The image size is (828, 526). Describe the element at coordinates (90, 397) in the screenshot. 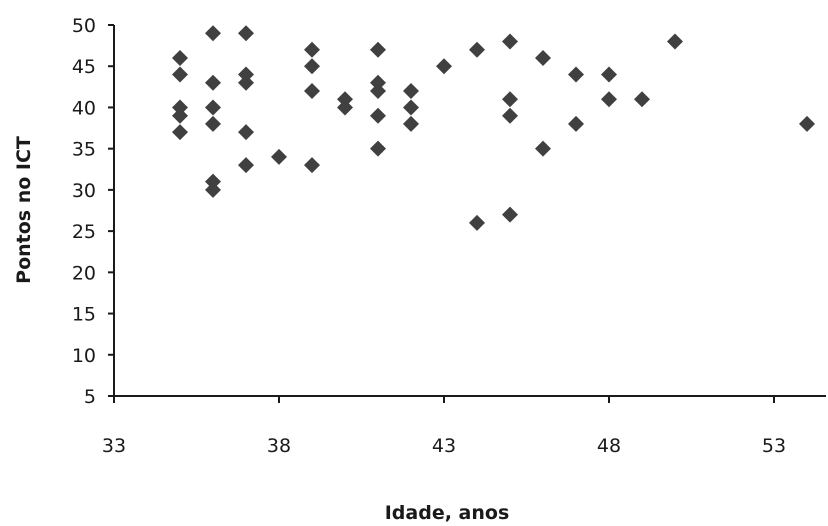

I see `y-tick-label: 5` at that location.